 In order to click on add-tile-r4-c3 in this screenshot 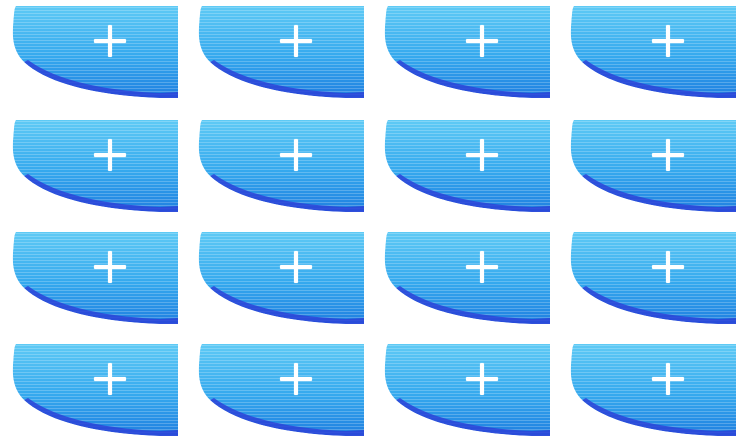, I will do `click(466, 390)`.